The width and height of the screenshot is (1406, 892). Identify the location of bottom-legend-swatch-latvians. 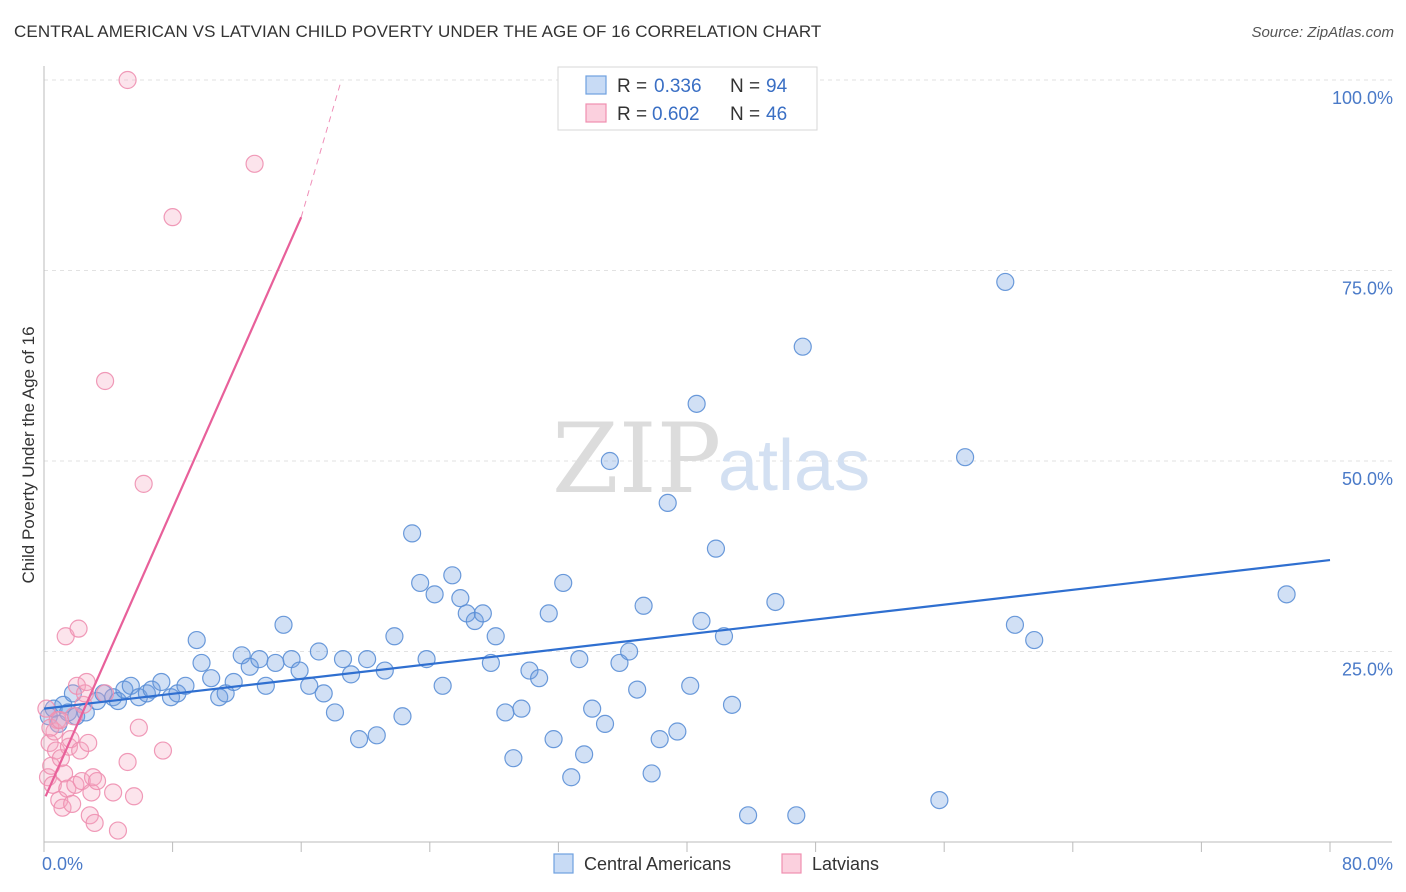
(791, 863).